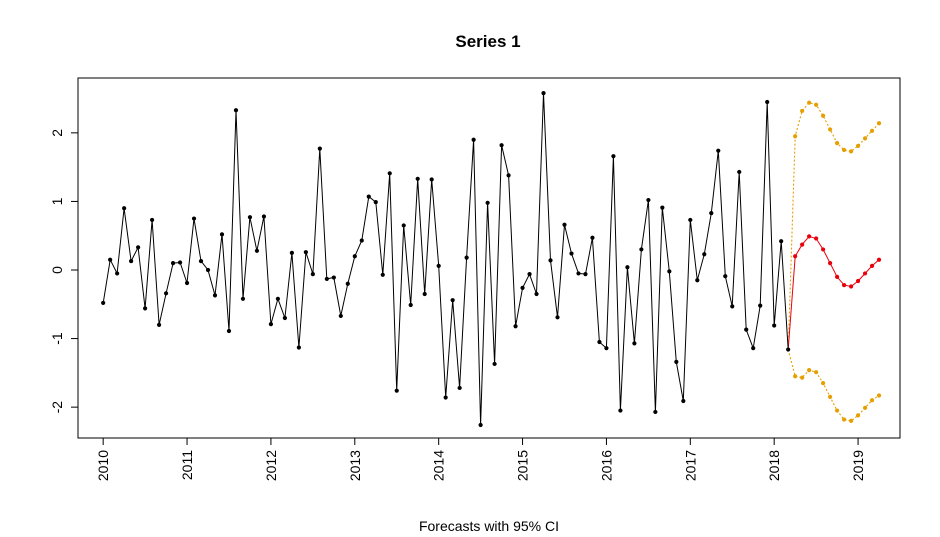  Describe the element at coordinates (103, 465) in the screenshot. I see `x-tick-label: 2010` at that location.